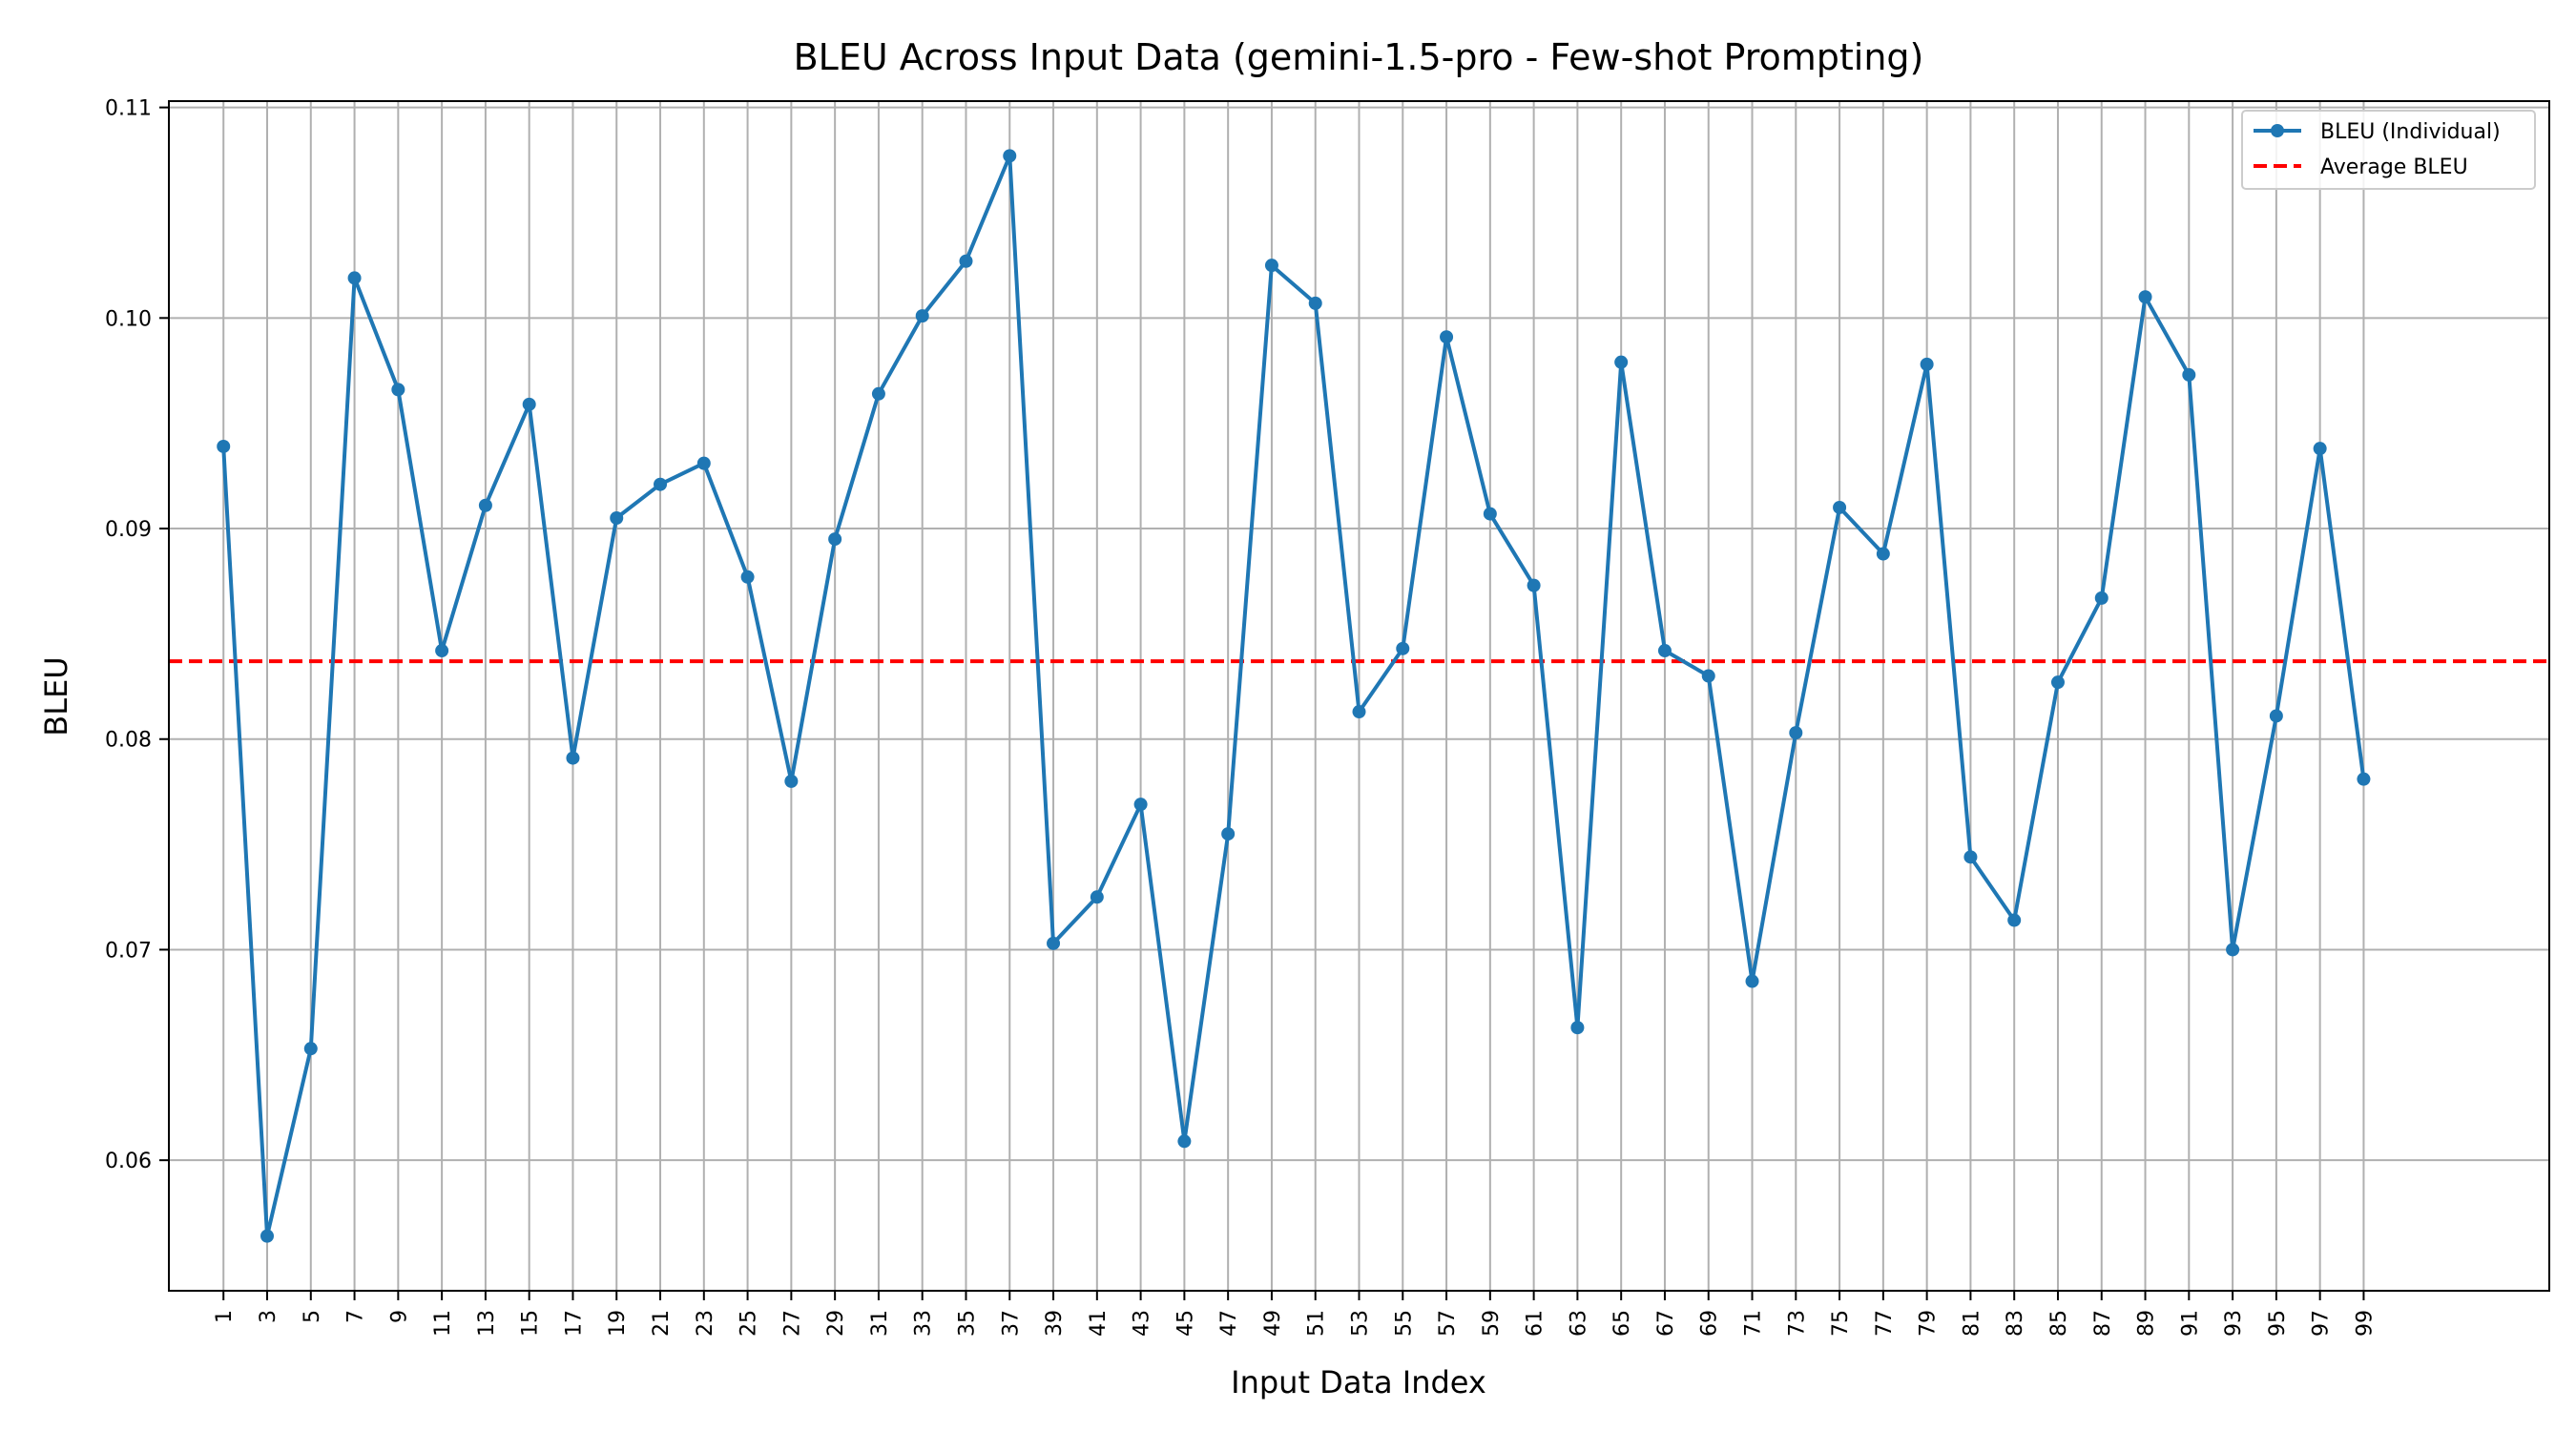 This screenshot has height=1431, width=2576. I want to click on x-tick-label: 93, so click(2234, 1323).